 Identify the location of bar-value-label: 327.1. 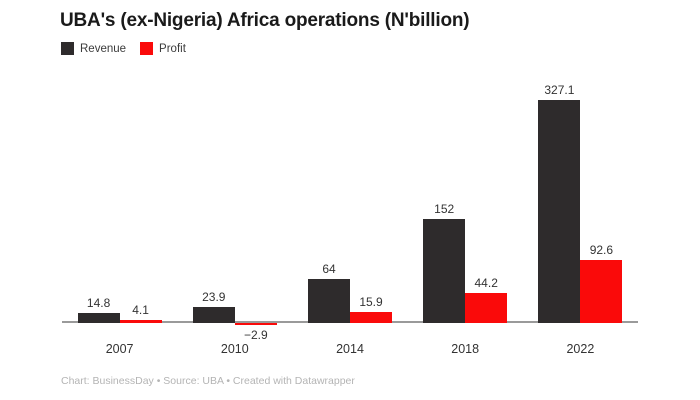
(559, 89).